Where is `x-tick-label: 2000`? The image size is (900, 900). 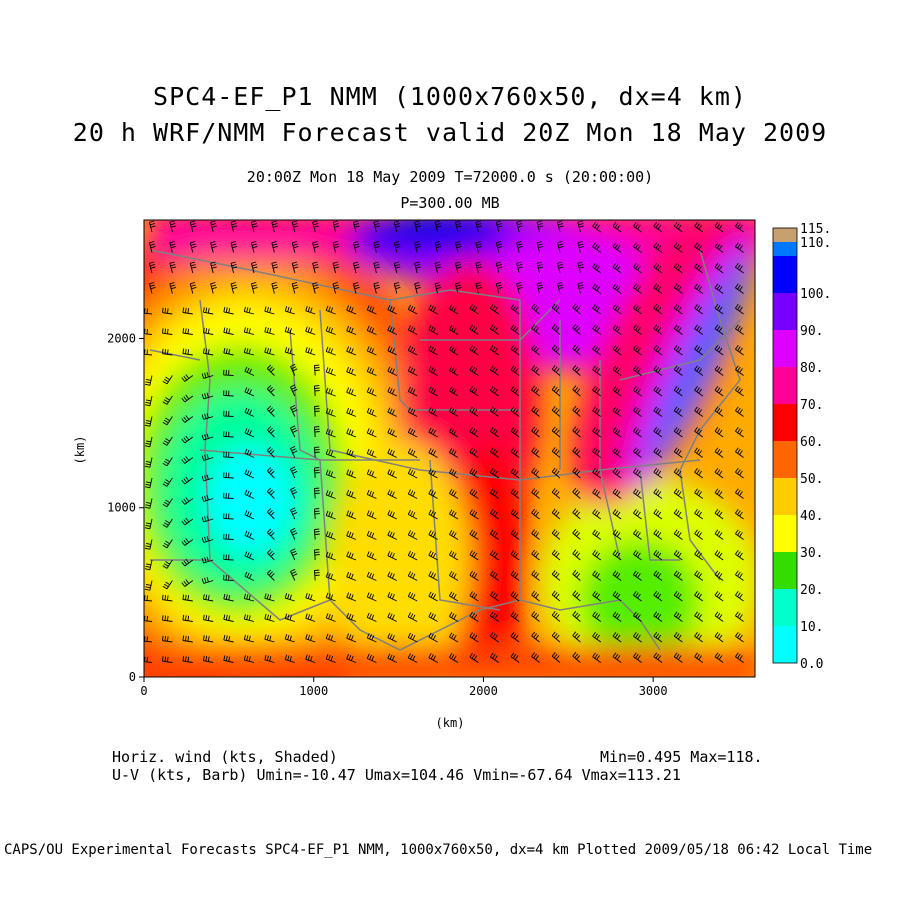 x-tick-label: 2000 is located at coordinates (483, 691).